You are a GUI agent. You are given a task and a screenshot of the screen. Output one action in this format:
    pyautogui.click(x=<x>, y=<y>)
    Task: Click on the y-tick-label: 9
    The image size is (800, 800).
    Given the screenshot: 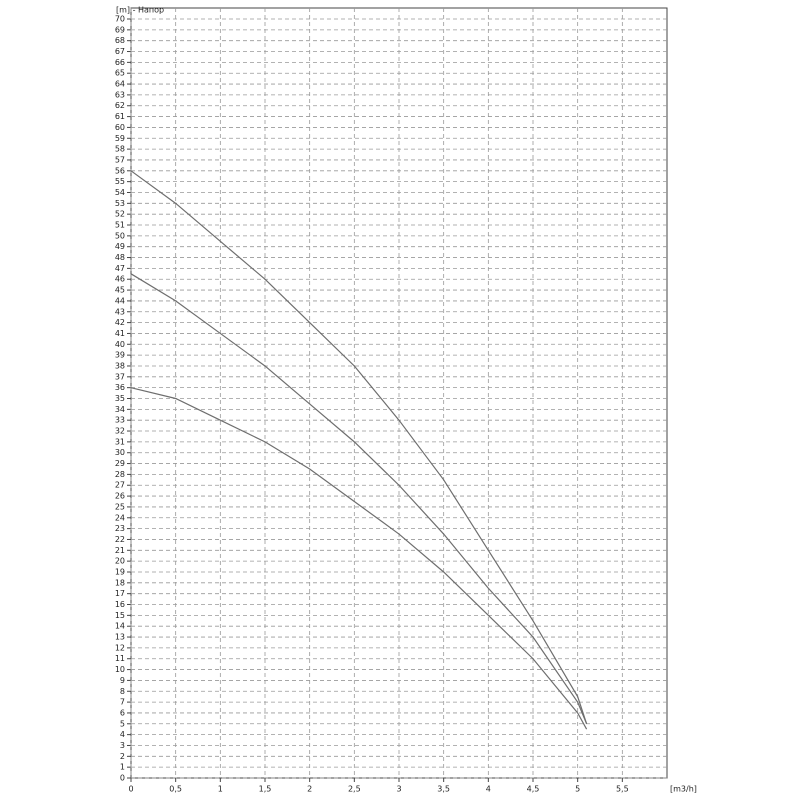 What is the action you would take?
    pyautogui.click(x=122, y=680)
    